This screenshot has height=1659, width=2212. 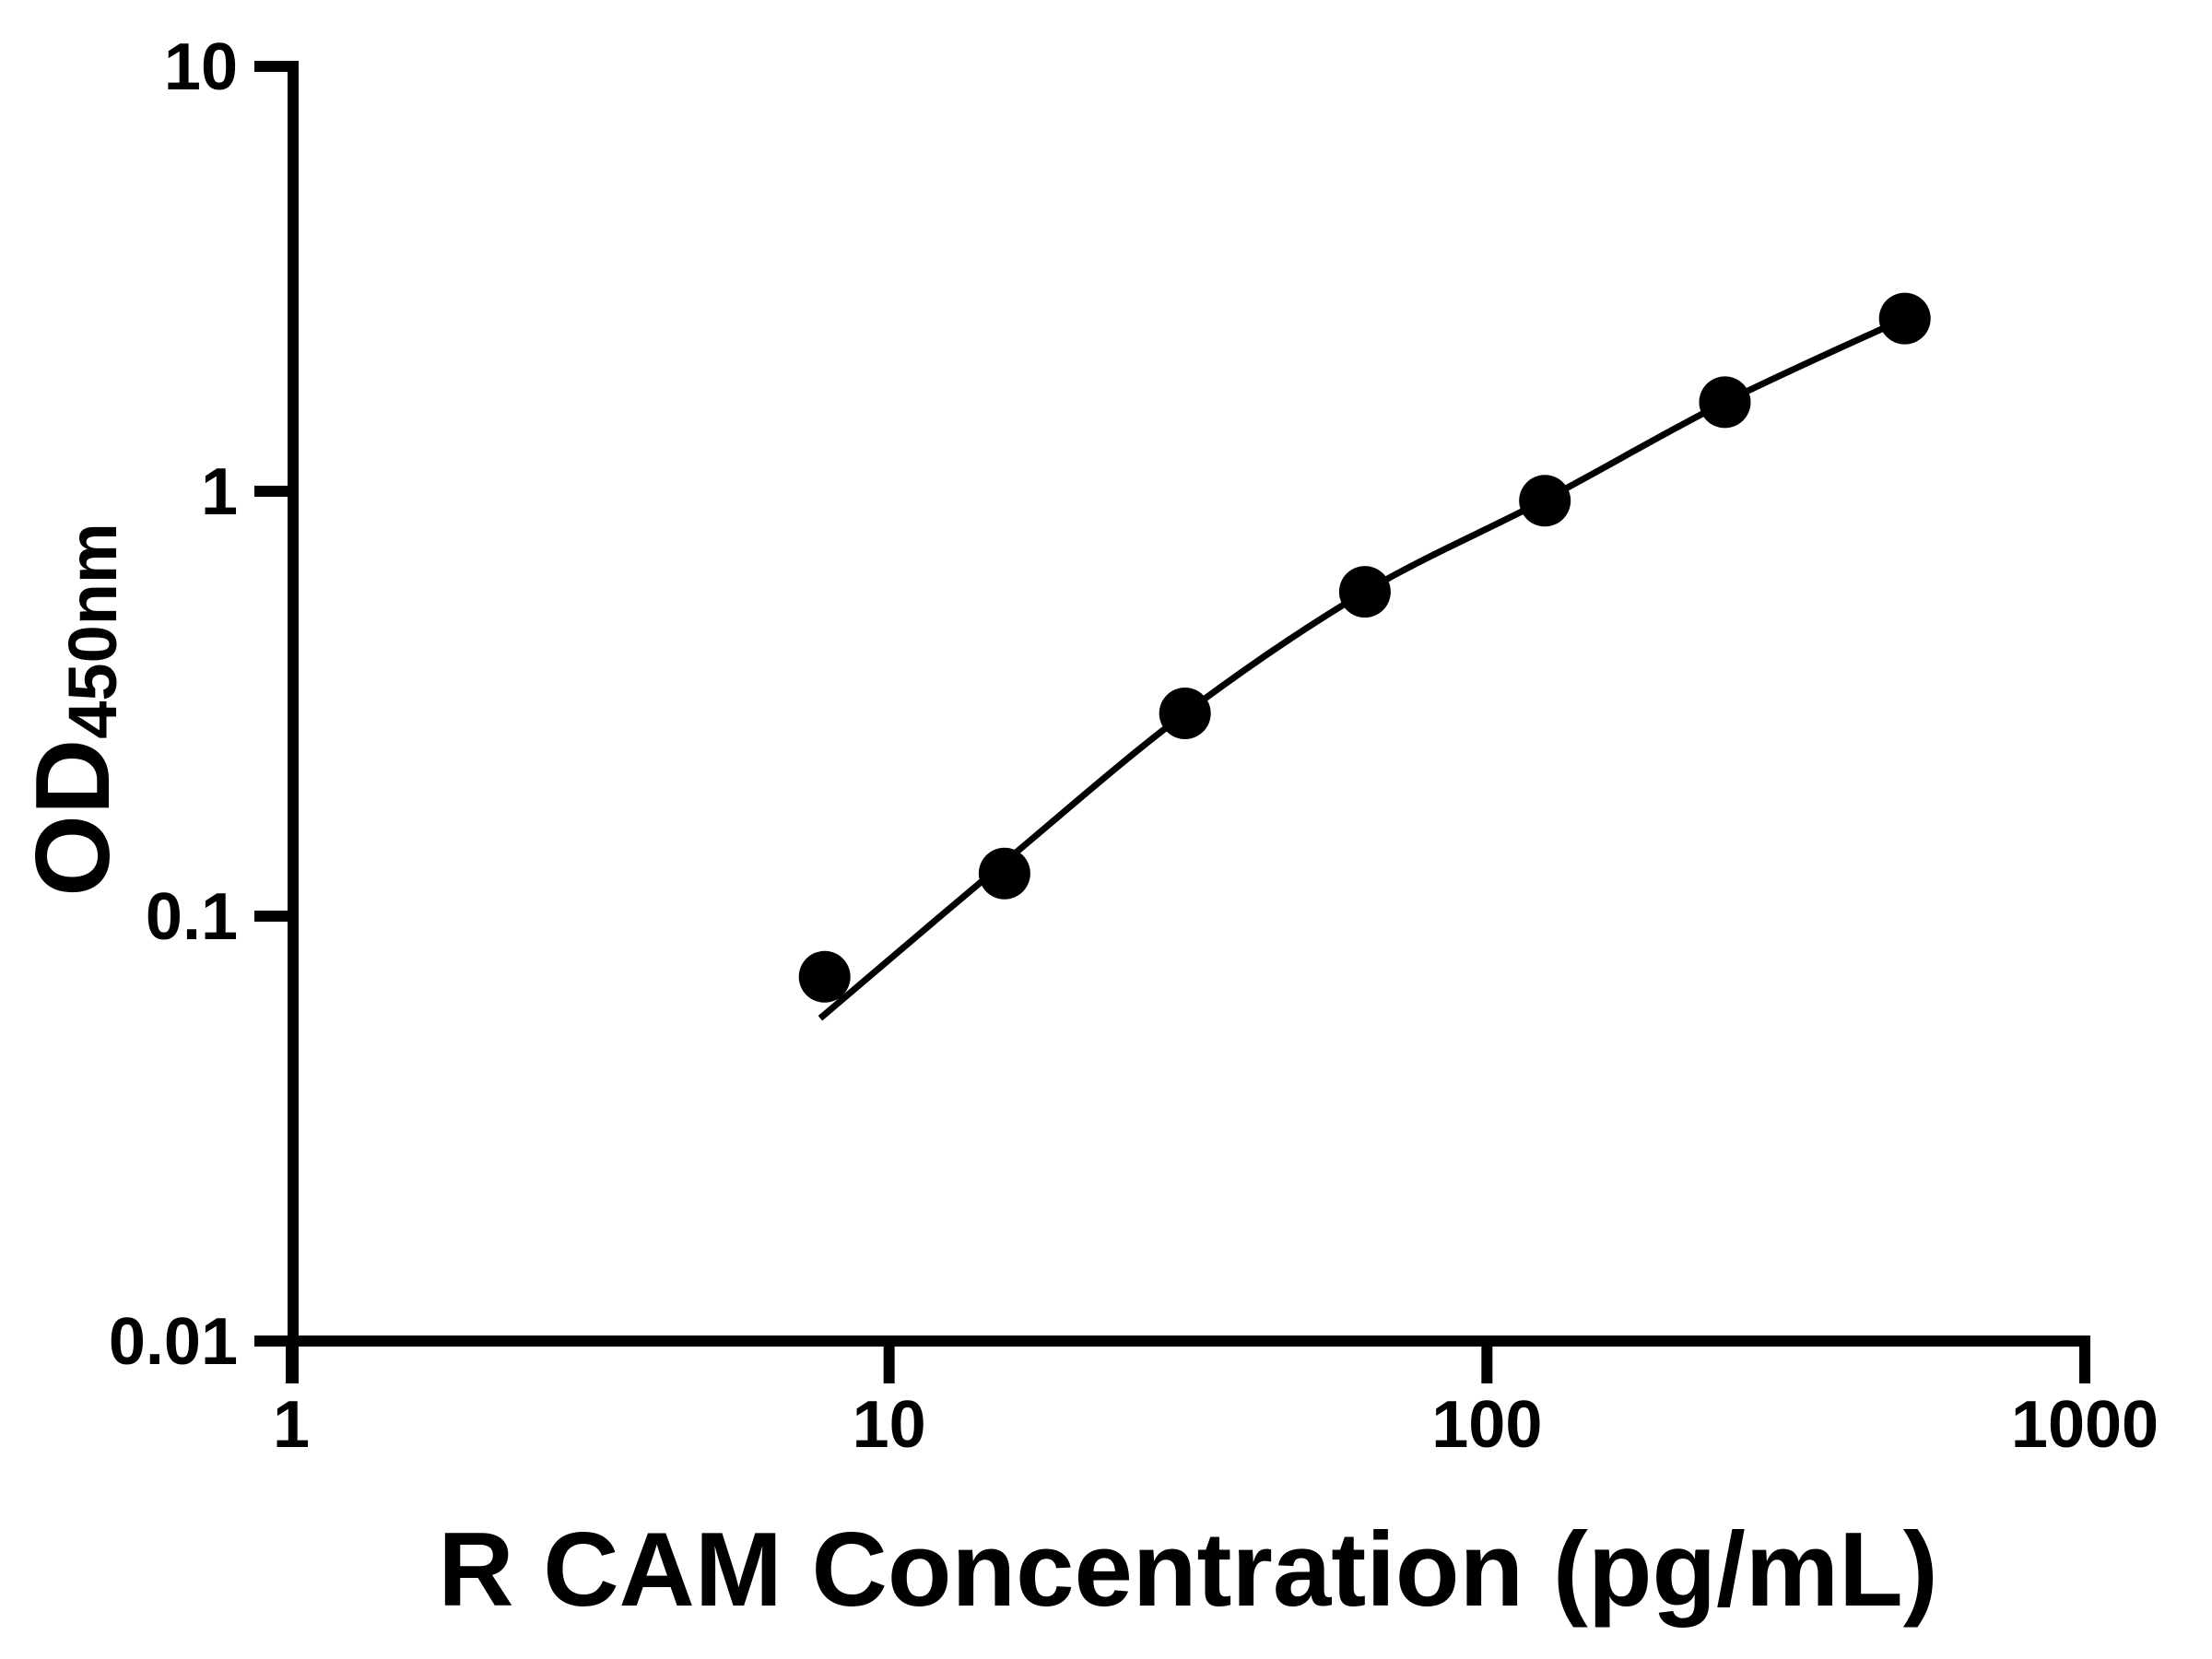 What do you see at coordinates (73, 818) in the screenshot?
I see `y-axis-title-main: OD` at bounding box center [73, 818].